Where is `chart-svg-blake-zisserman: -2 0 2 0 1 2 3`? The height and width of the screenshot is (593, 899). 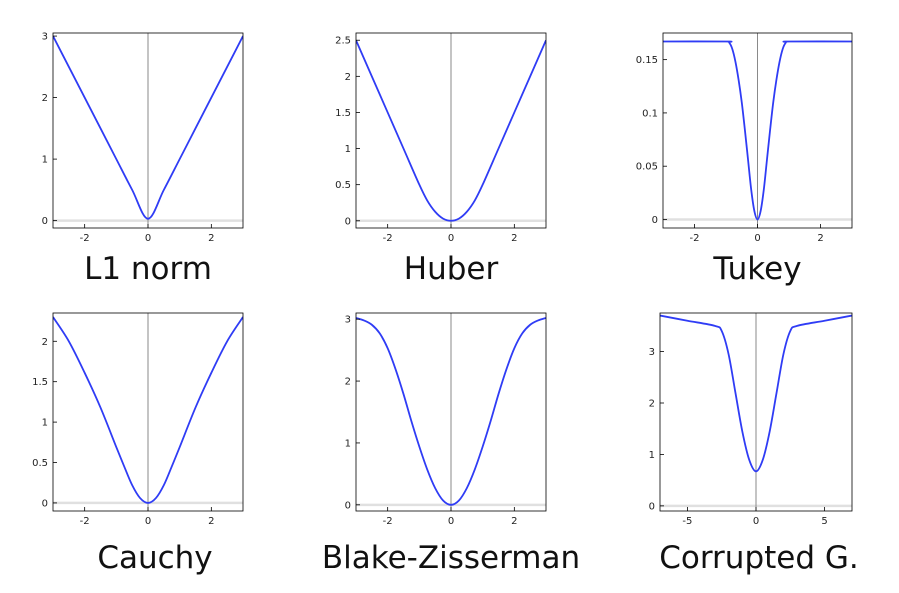
chart-svg-blake-zisserman: -2 0 2 0 1 2 3 is located at coordinates (446, 419).